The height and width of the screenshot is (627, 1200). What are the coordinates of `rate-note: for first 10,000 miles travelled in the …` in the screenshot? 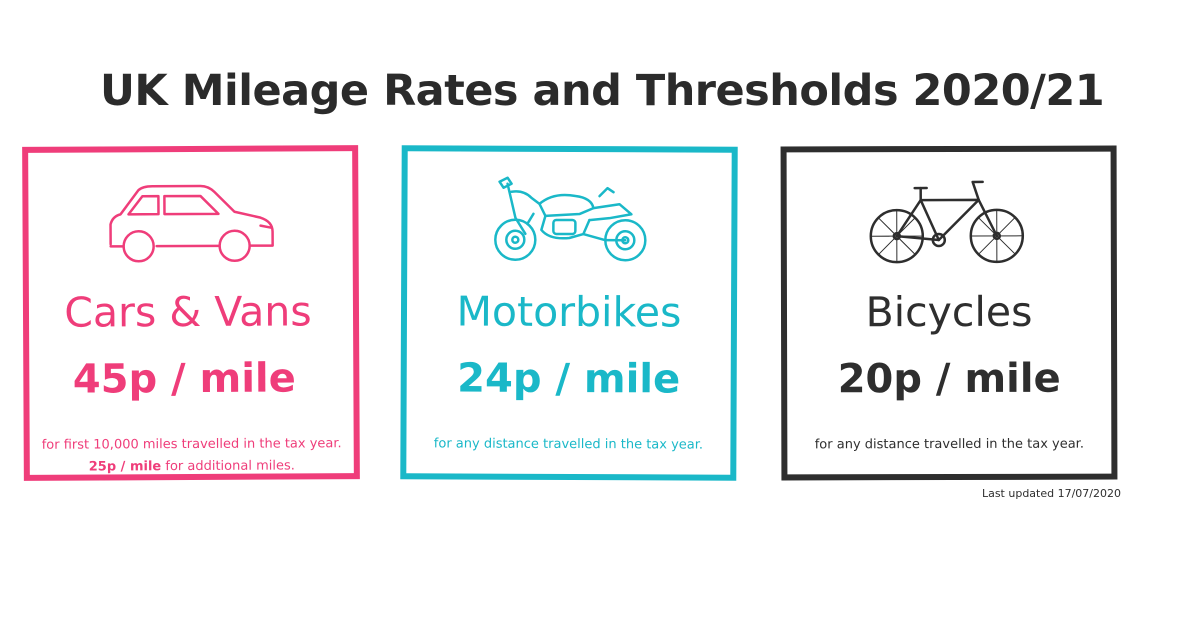 It's located at (192, 456).